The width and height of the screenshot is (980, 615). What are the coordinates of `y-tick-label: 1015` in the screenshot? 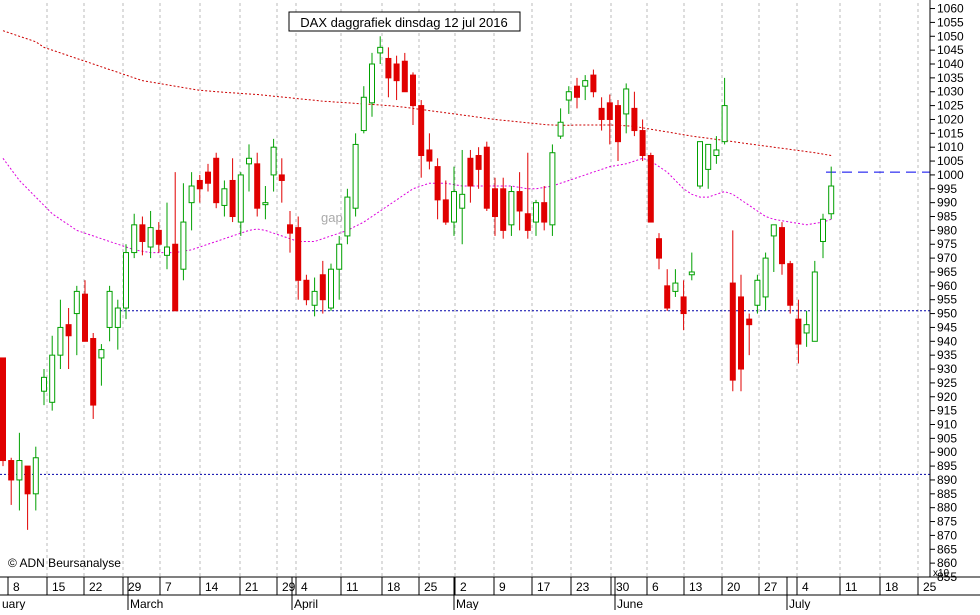 It's located at (950, 133).